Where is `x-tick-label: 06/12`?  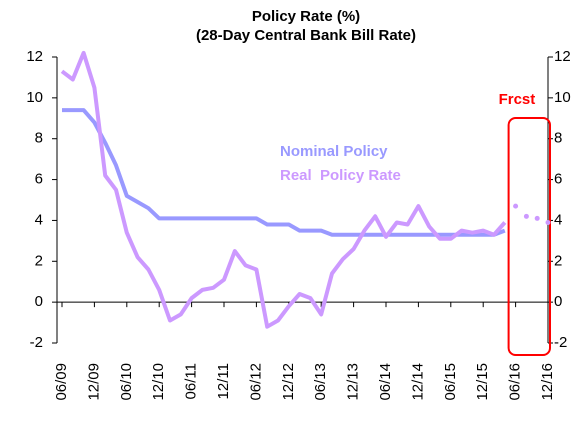
x-tick-label: 06/12 is located at coordinates (255, 382).